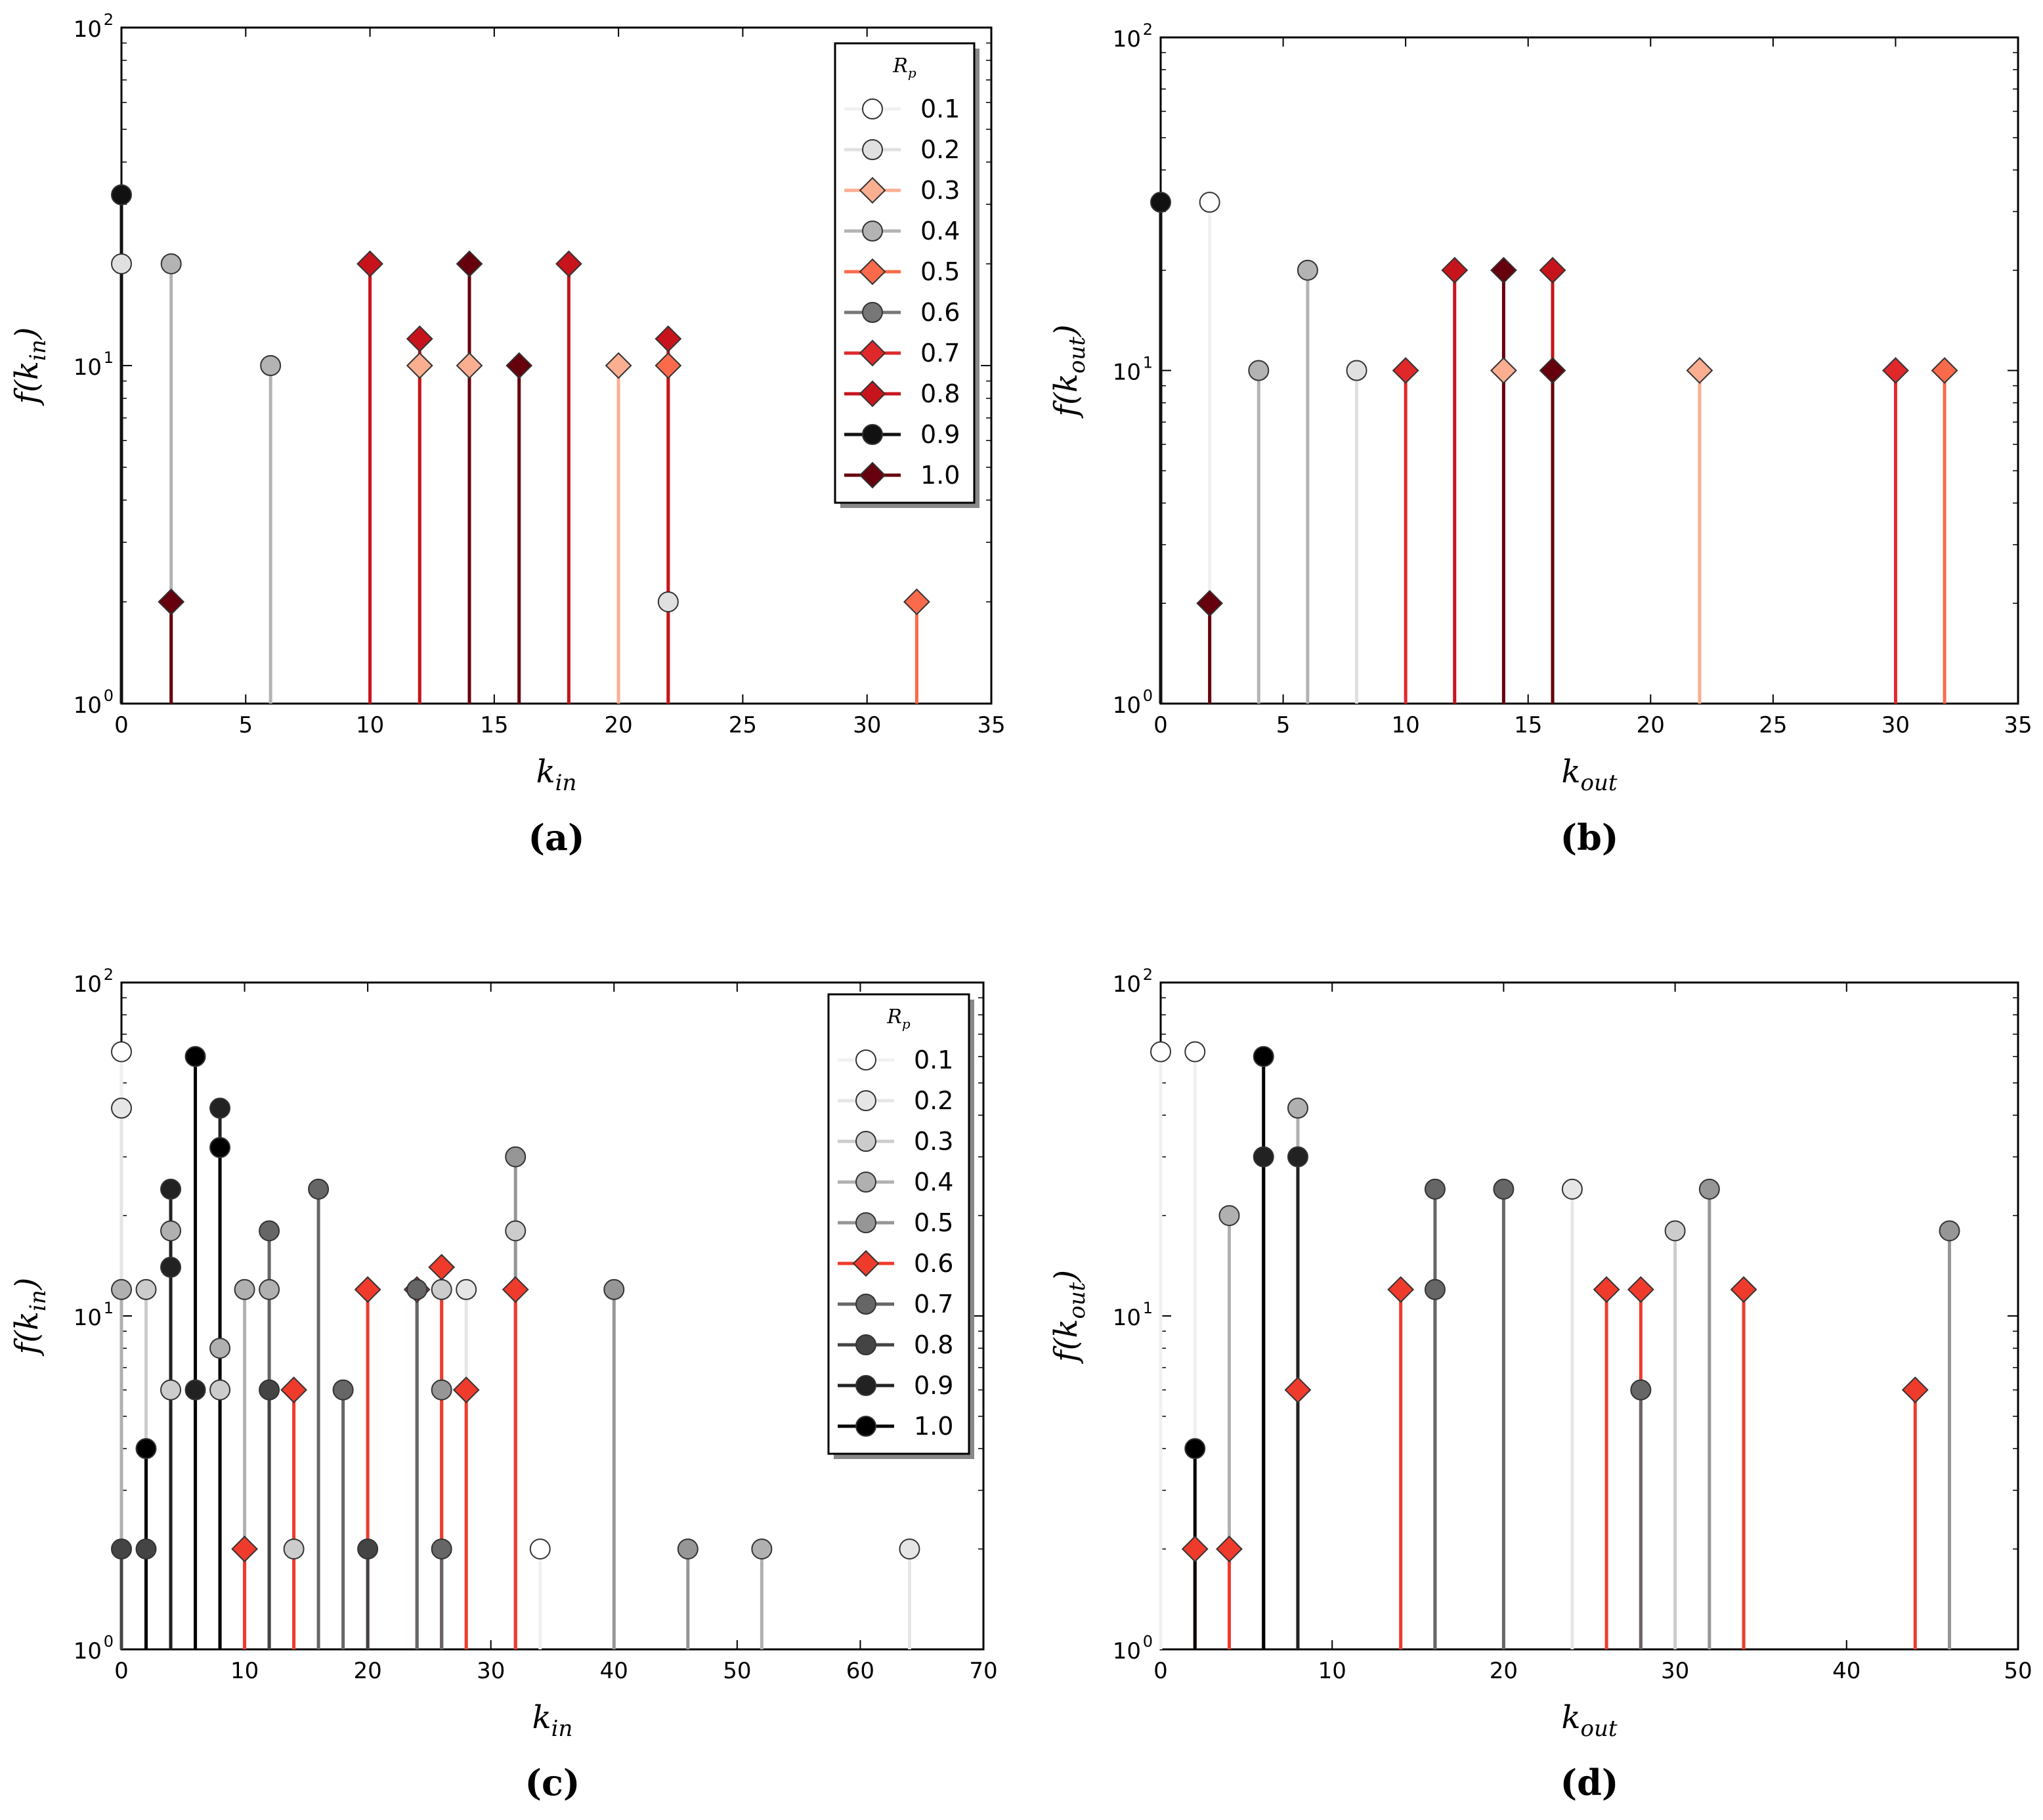 This screenshot has width=2043, height=1820. Describe the element at coordinates (1589, 1783) in the screenshot. I see `panel-label: (d)` at that location.